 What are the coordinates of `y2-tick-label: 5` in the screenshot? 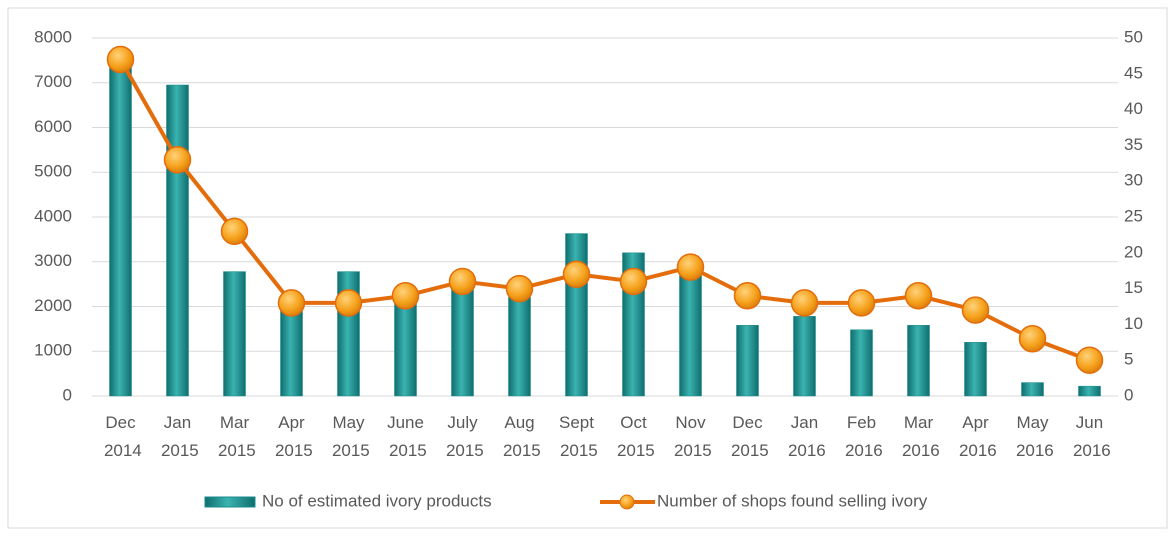 It's located at (1128, 359).